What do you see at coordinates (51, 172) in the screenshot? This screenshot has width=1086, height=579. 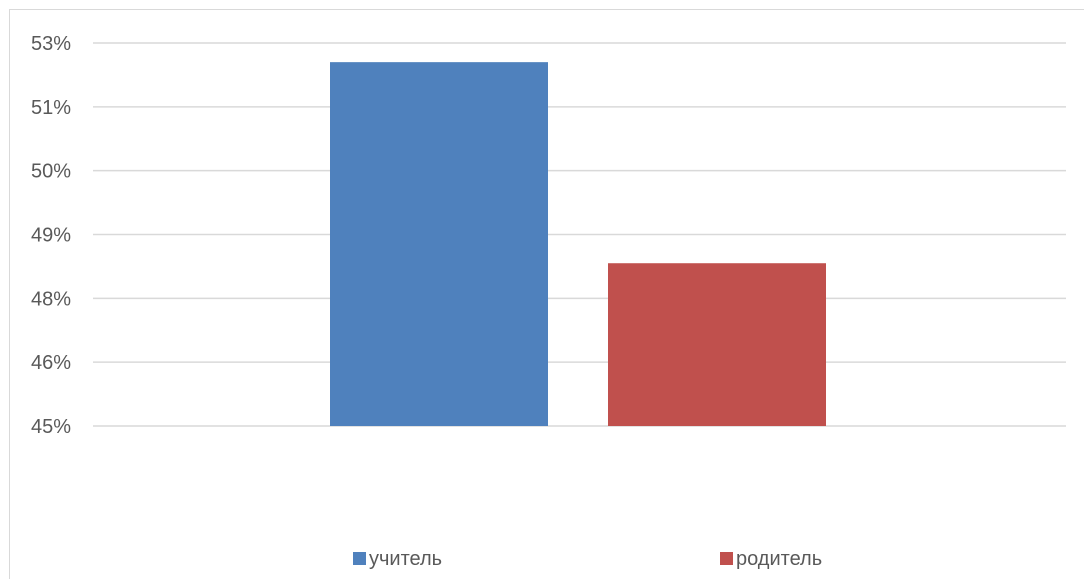 I see `y-tick-label: 50%` at bounding box center [51, 172].